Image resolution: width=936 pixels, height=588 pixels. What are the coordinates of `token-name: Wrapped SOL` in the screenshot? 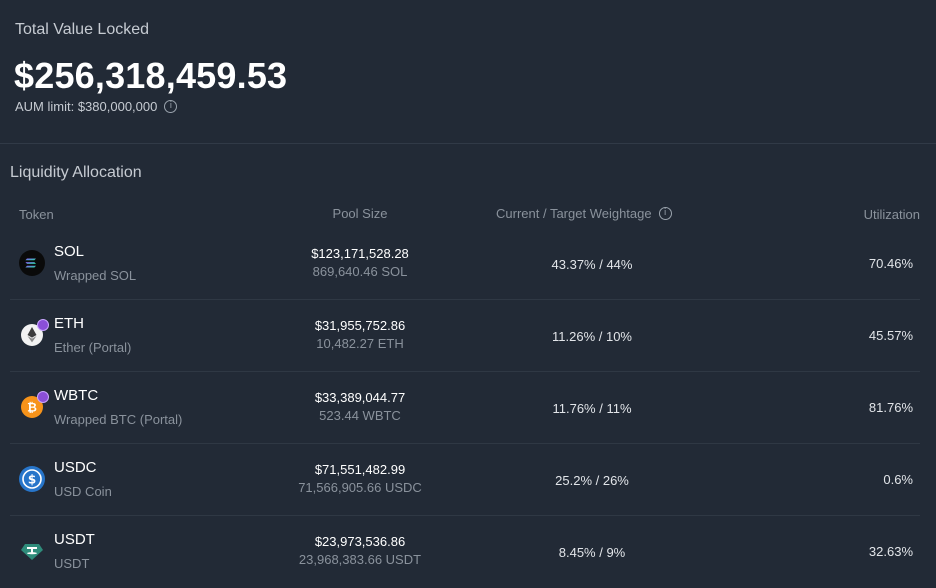 It's located at (95, 275).